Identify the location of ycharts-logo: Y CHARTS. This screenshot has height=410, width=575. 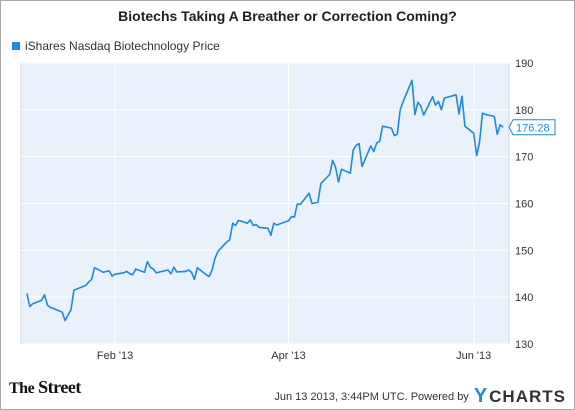
(520, 396).